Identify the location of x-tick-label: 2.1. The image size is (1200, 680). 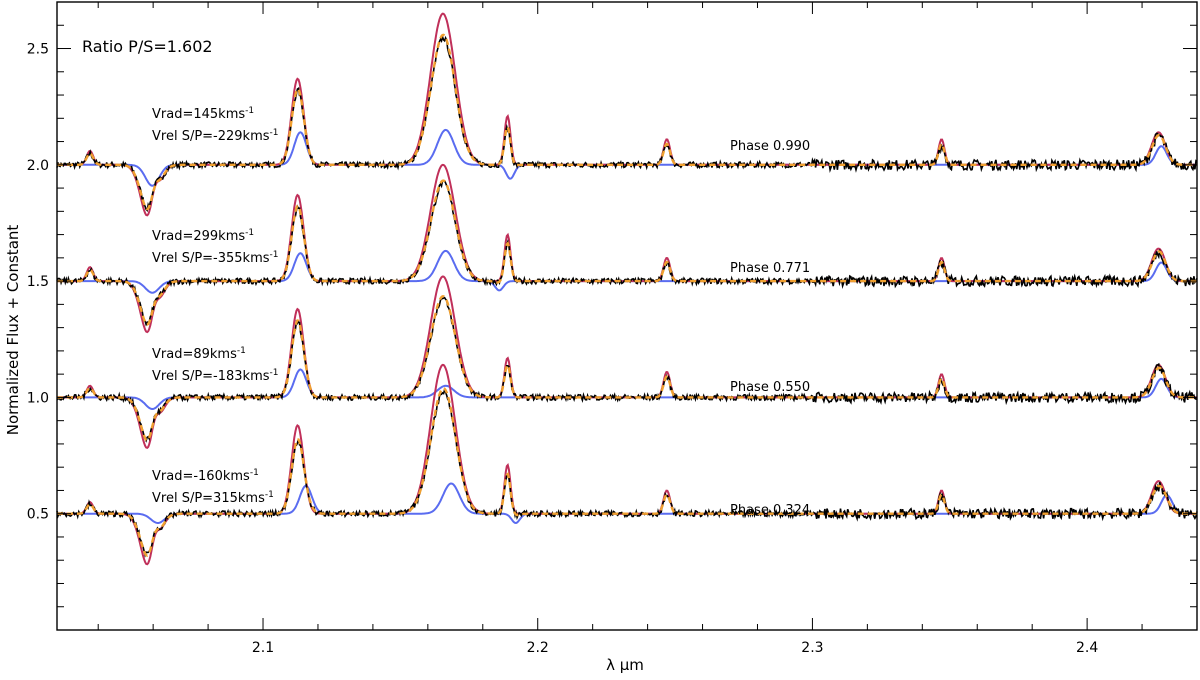
(263, 648).